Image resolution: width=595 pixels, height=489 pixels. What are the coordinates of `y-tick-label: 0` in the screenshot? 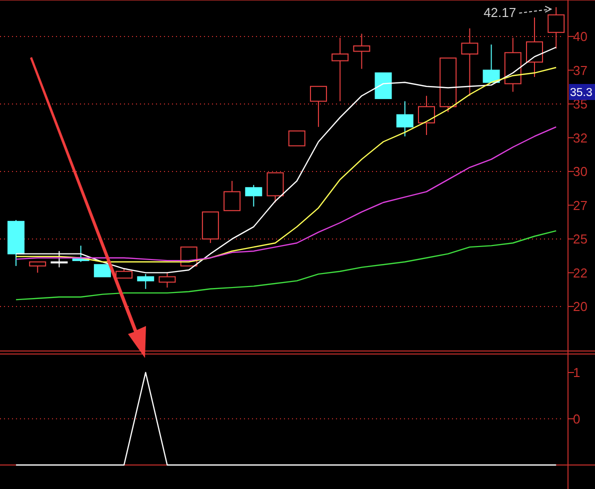 It's located at (576, 418).